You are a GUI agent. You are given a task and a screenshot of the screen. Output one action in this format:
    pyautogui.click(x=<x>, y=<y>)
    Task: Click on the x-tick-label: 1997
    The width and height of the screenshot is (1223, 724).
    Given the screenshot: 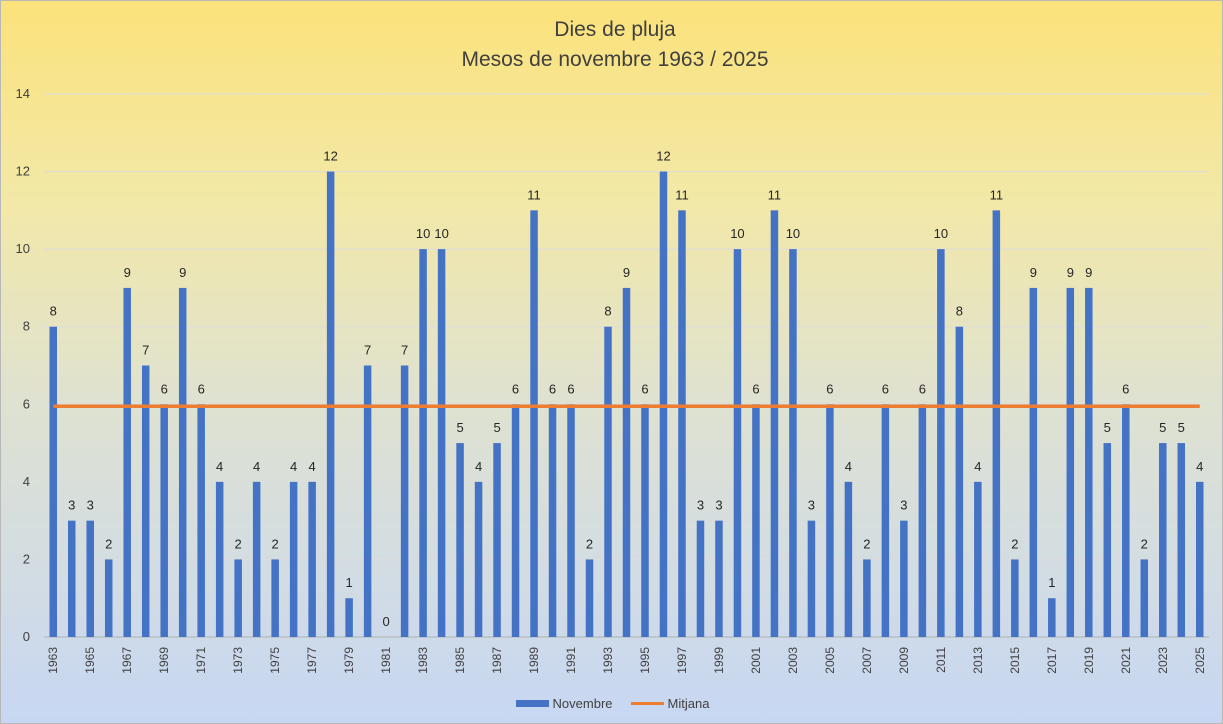 What is the action you would take?
    pyautogui.click(x=682, y=660)
    